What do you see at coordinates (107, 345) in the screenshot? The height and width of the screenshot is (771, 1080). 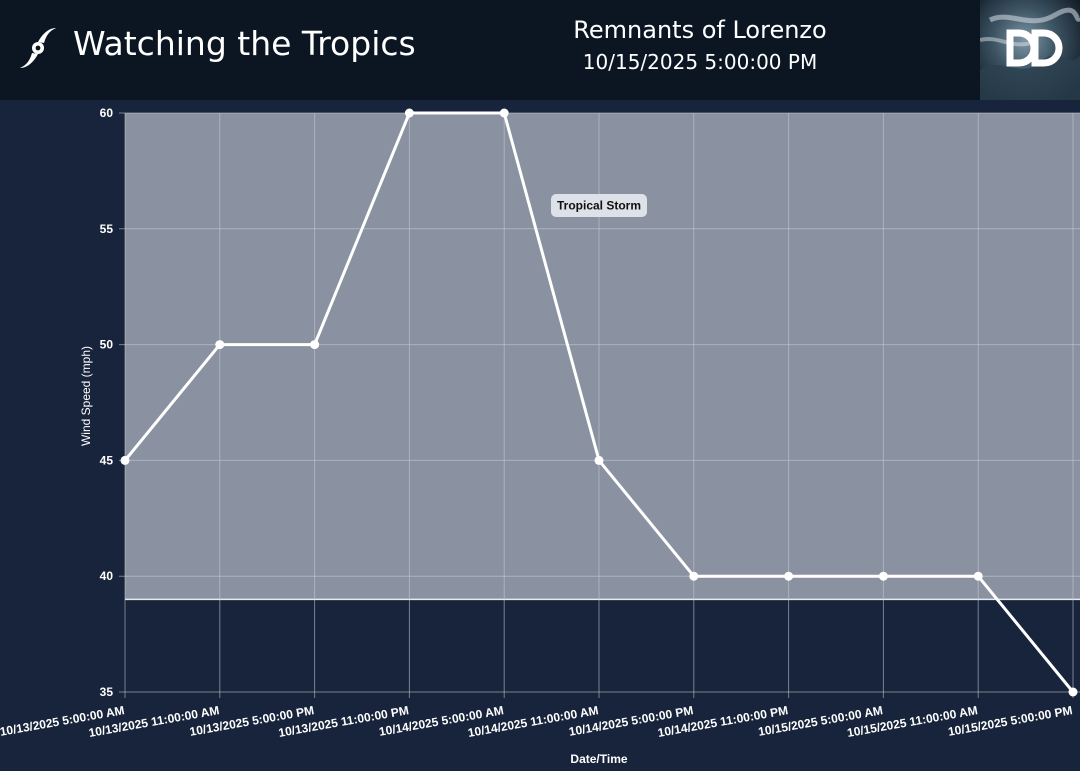 I see `y-tick-label: 50` at bounding box center [107, 345].